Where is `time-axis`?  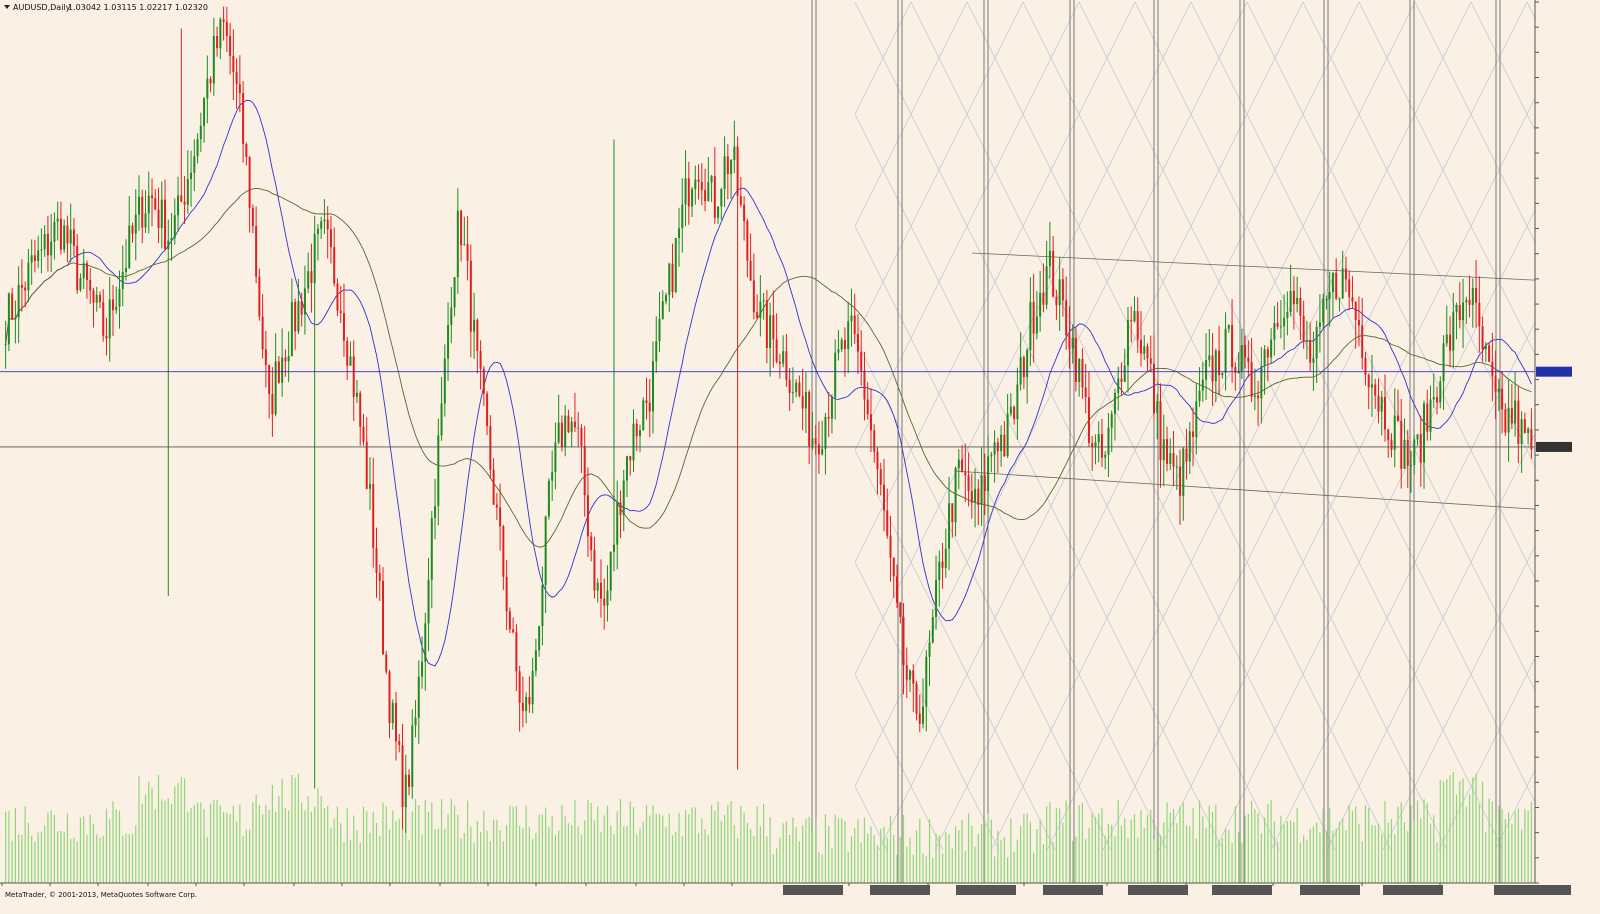
time-axis is located at coordinates (785, 888).